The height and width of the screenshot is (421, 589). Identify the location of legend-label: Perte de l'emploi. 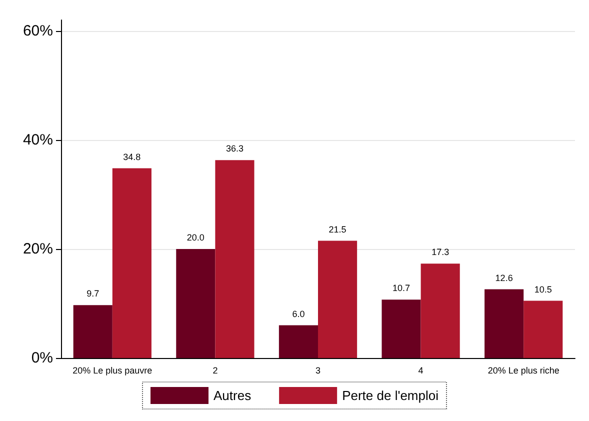
(390, 395).